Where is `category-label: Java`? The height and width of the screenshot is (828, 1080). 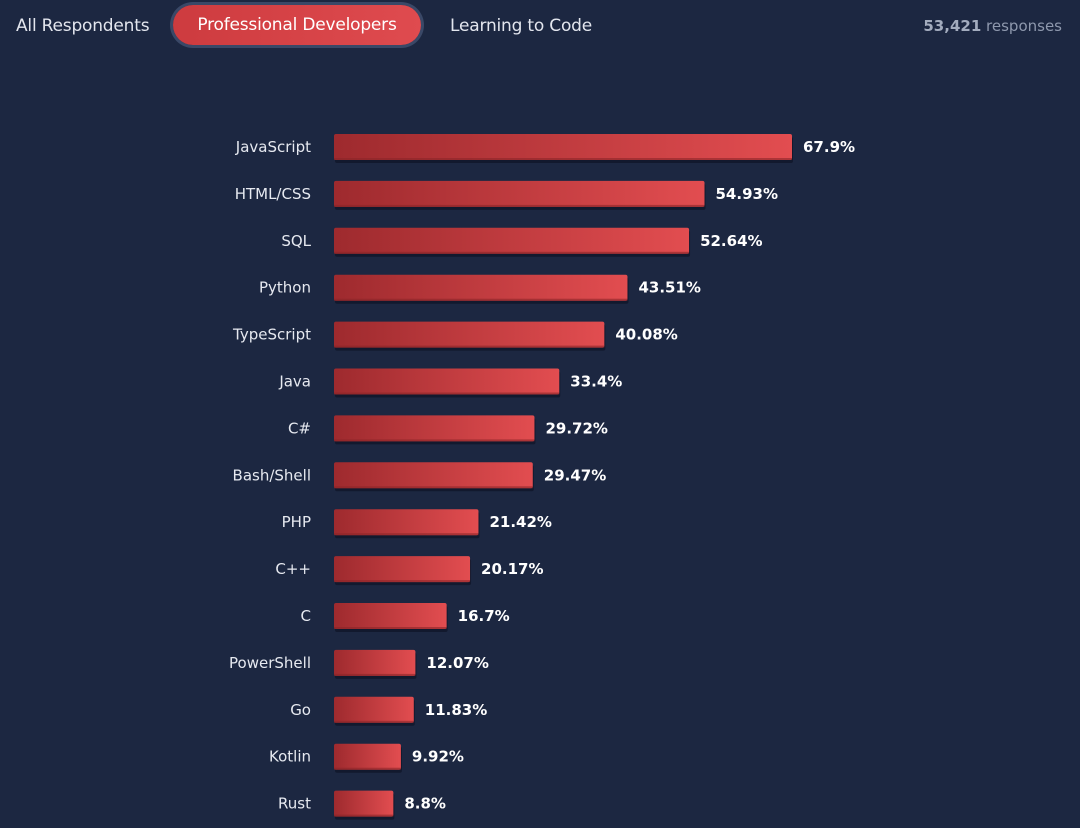
category-label: Java is located at coordinates (294, 382).